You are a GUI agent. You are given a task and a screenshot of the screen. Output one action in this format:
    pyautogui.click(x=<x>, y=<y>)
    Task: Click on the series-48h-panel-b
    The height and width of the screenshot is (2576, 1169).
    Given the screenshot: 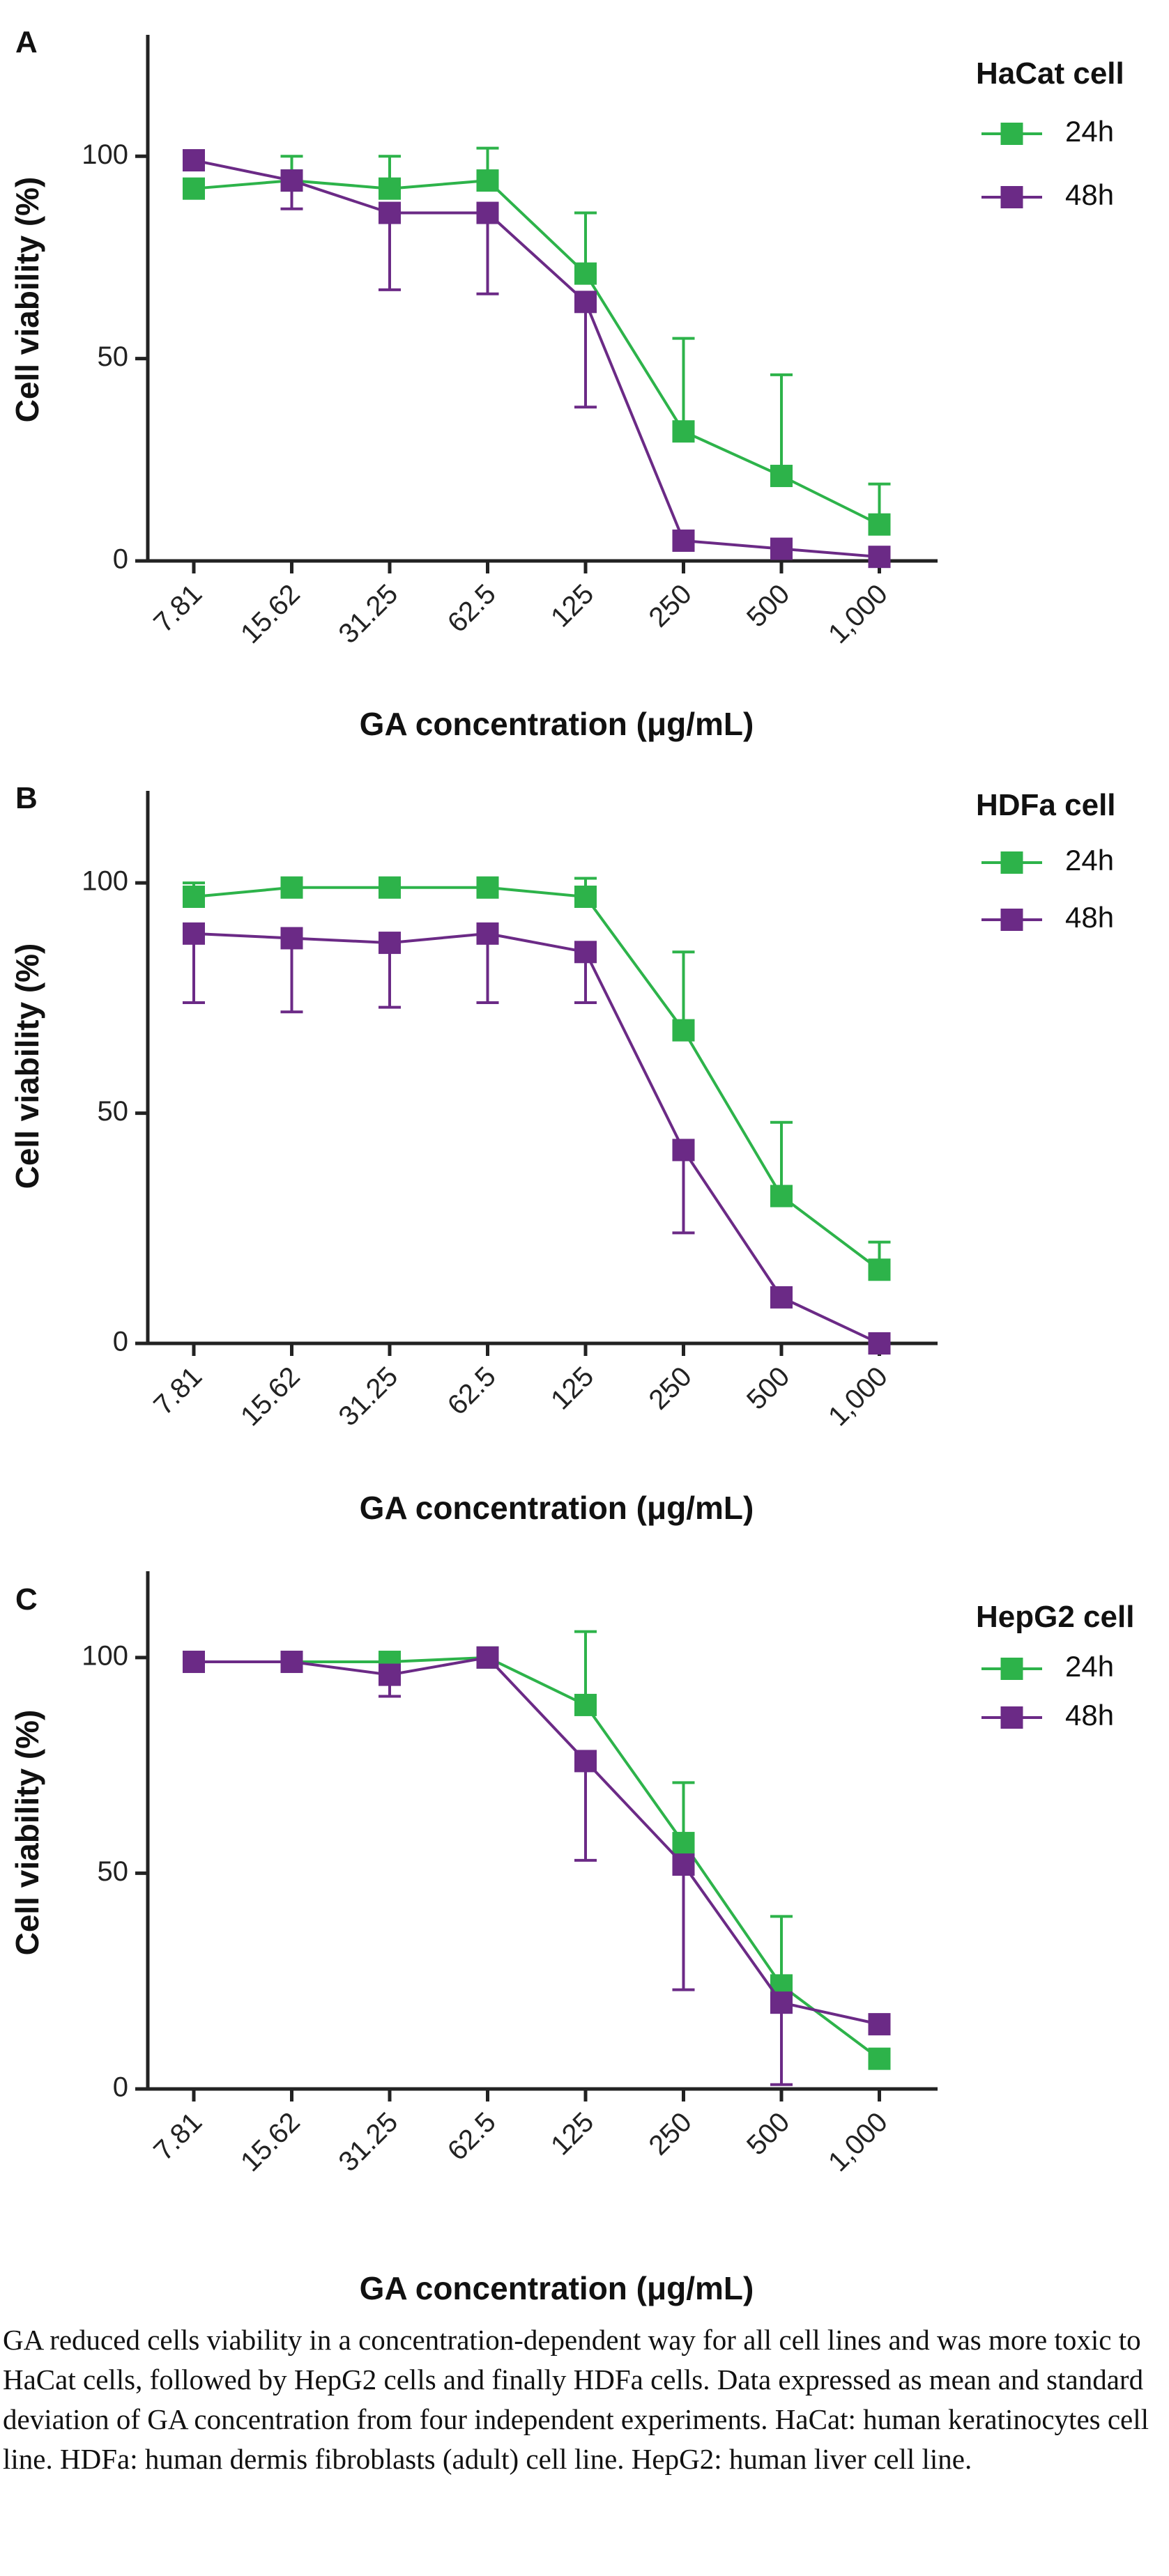 What is the action you would take?
    pyautogui.click(x=537, y=1138)
    